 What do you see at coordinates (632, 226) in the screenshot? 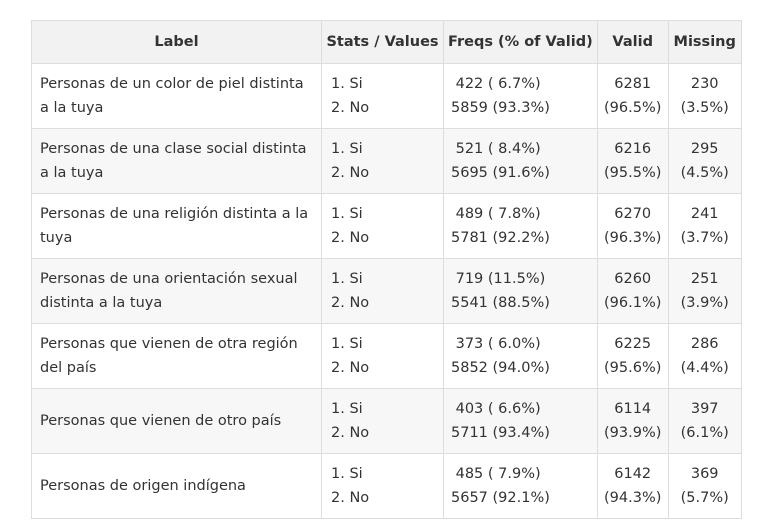
I see `valid-cell: 6270 (96.3%)` at bounding box center [632, 226].